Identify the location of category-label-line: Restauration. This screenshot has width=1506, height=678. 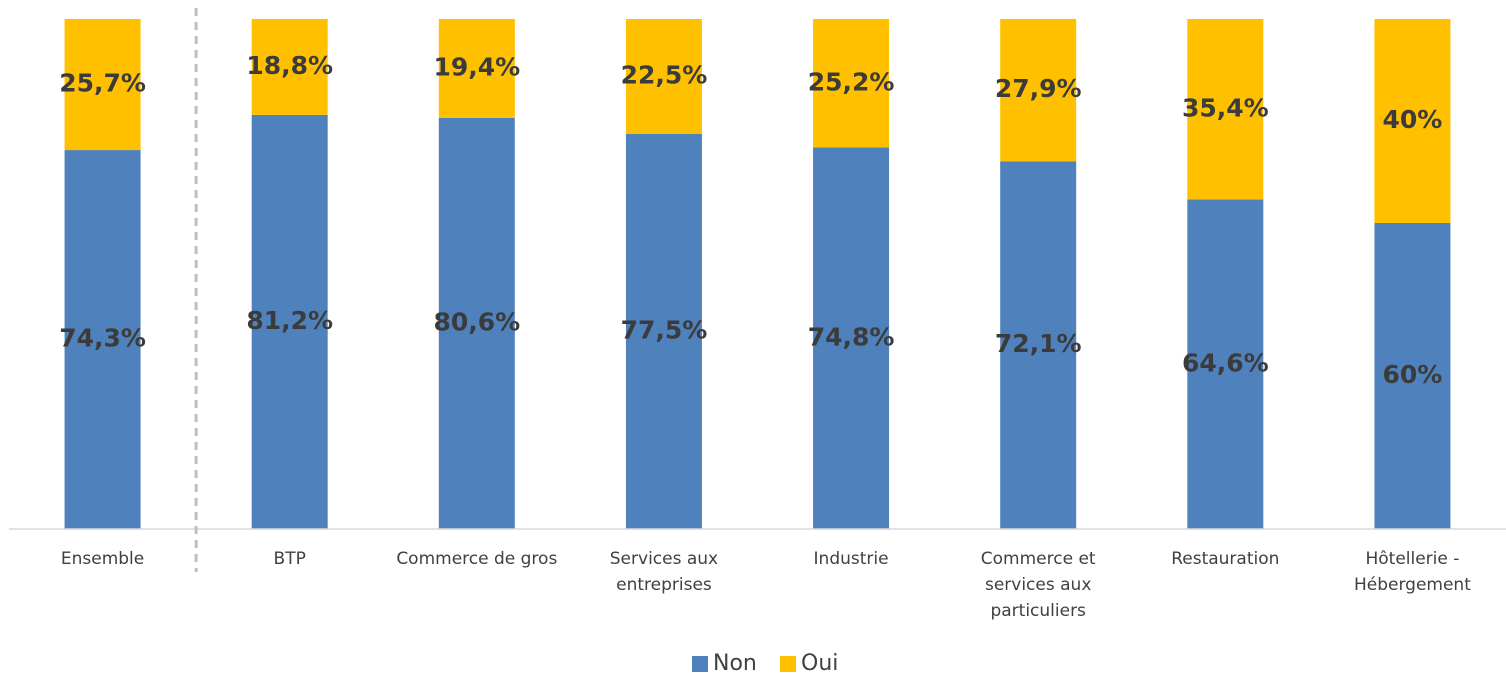
(1225, 559).